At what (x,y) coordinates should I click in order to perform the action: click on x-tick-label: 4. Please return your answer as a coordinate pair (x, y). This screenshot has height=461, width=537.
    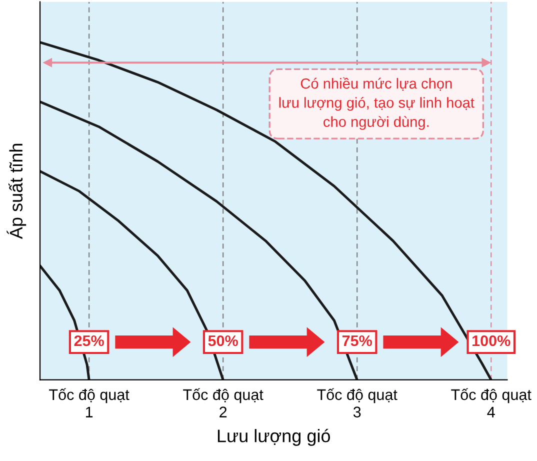
    Looking at the image, I should click on (491, 412).